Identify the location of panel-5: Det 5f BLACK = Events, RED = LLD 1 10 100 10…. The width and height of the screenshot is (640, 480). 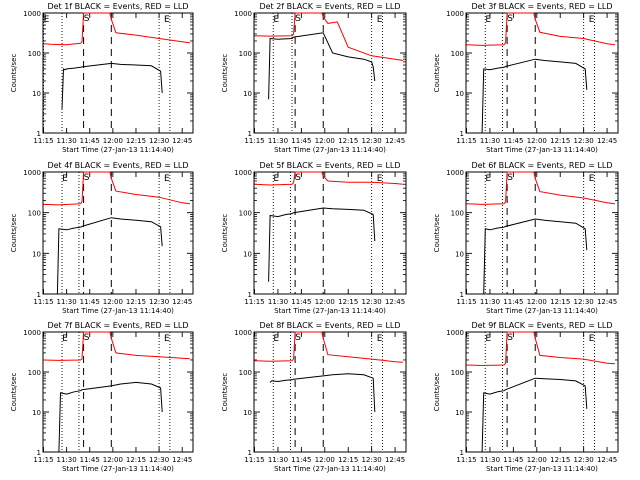
(314, 238).